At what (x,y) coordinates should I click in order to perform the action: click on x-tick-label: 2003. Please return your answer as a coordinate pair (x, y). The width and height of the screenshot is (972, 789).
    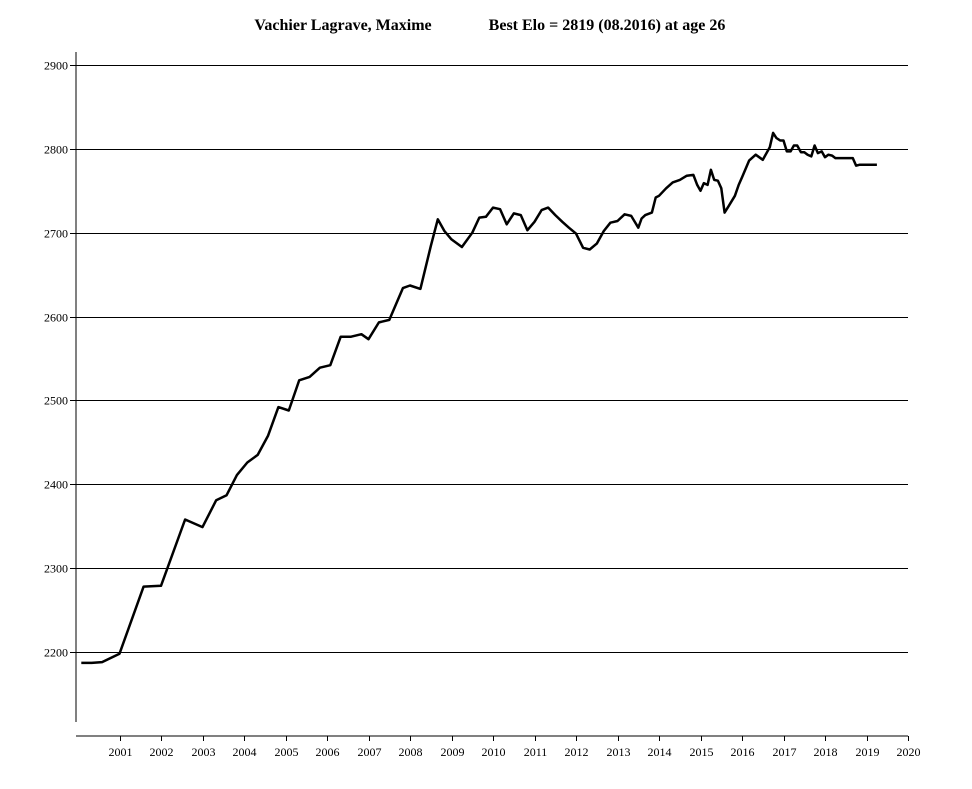
    Looking at the image, I should click on (204, 752).